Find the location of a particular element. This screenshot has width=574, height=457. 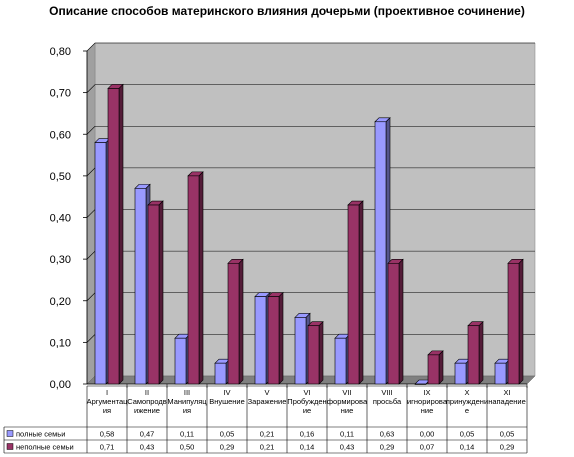

y-tick-label: 0,30 is located at coordinates (60, 260).